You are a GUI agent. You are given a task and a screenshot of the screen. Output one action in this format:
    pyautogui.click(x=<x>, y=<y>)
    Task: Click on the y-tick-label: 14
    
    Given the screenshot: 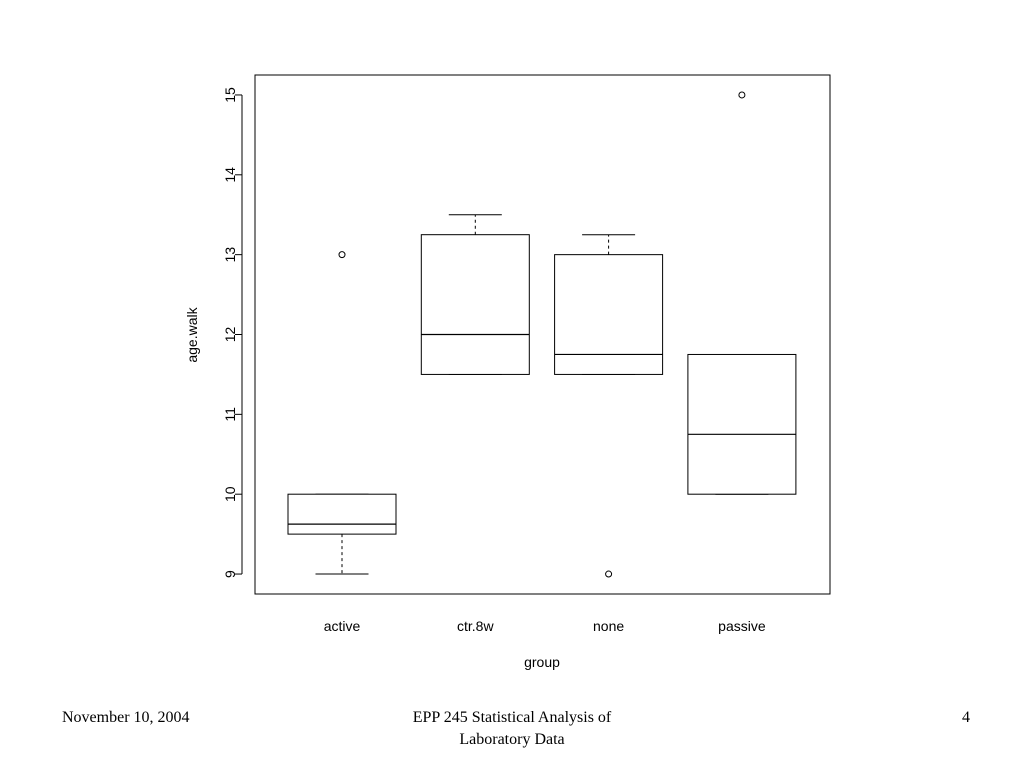 What is the action you would take?
    pyautogui.click(x=230, y=175)
    